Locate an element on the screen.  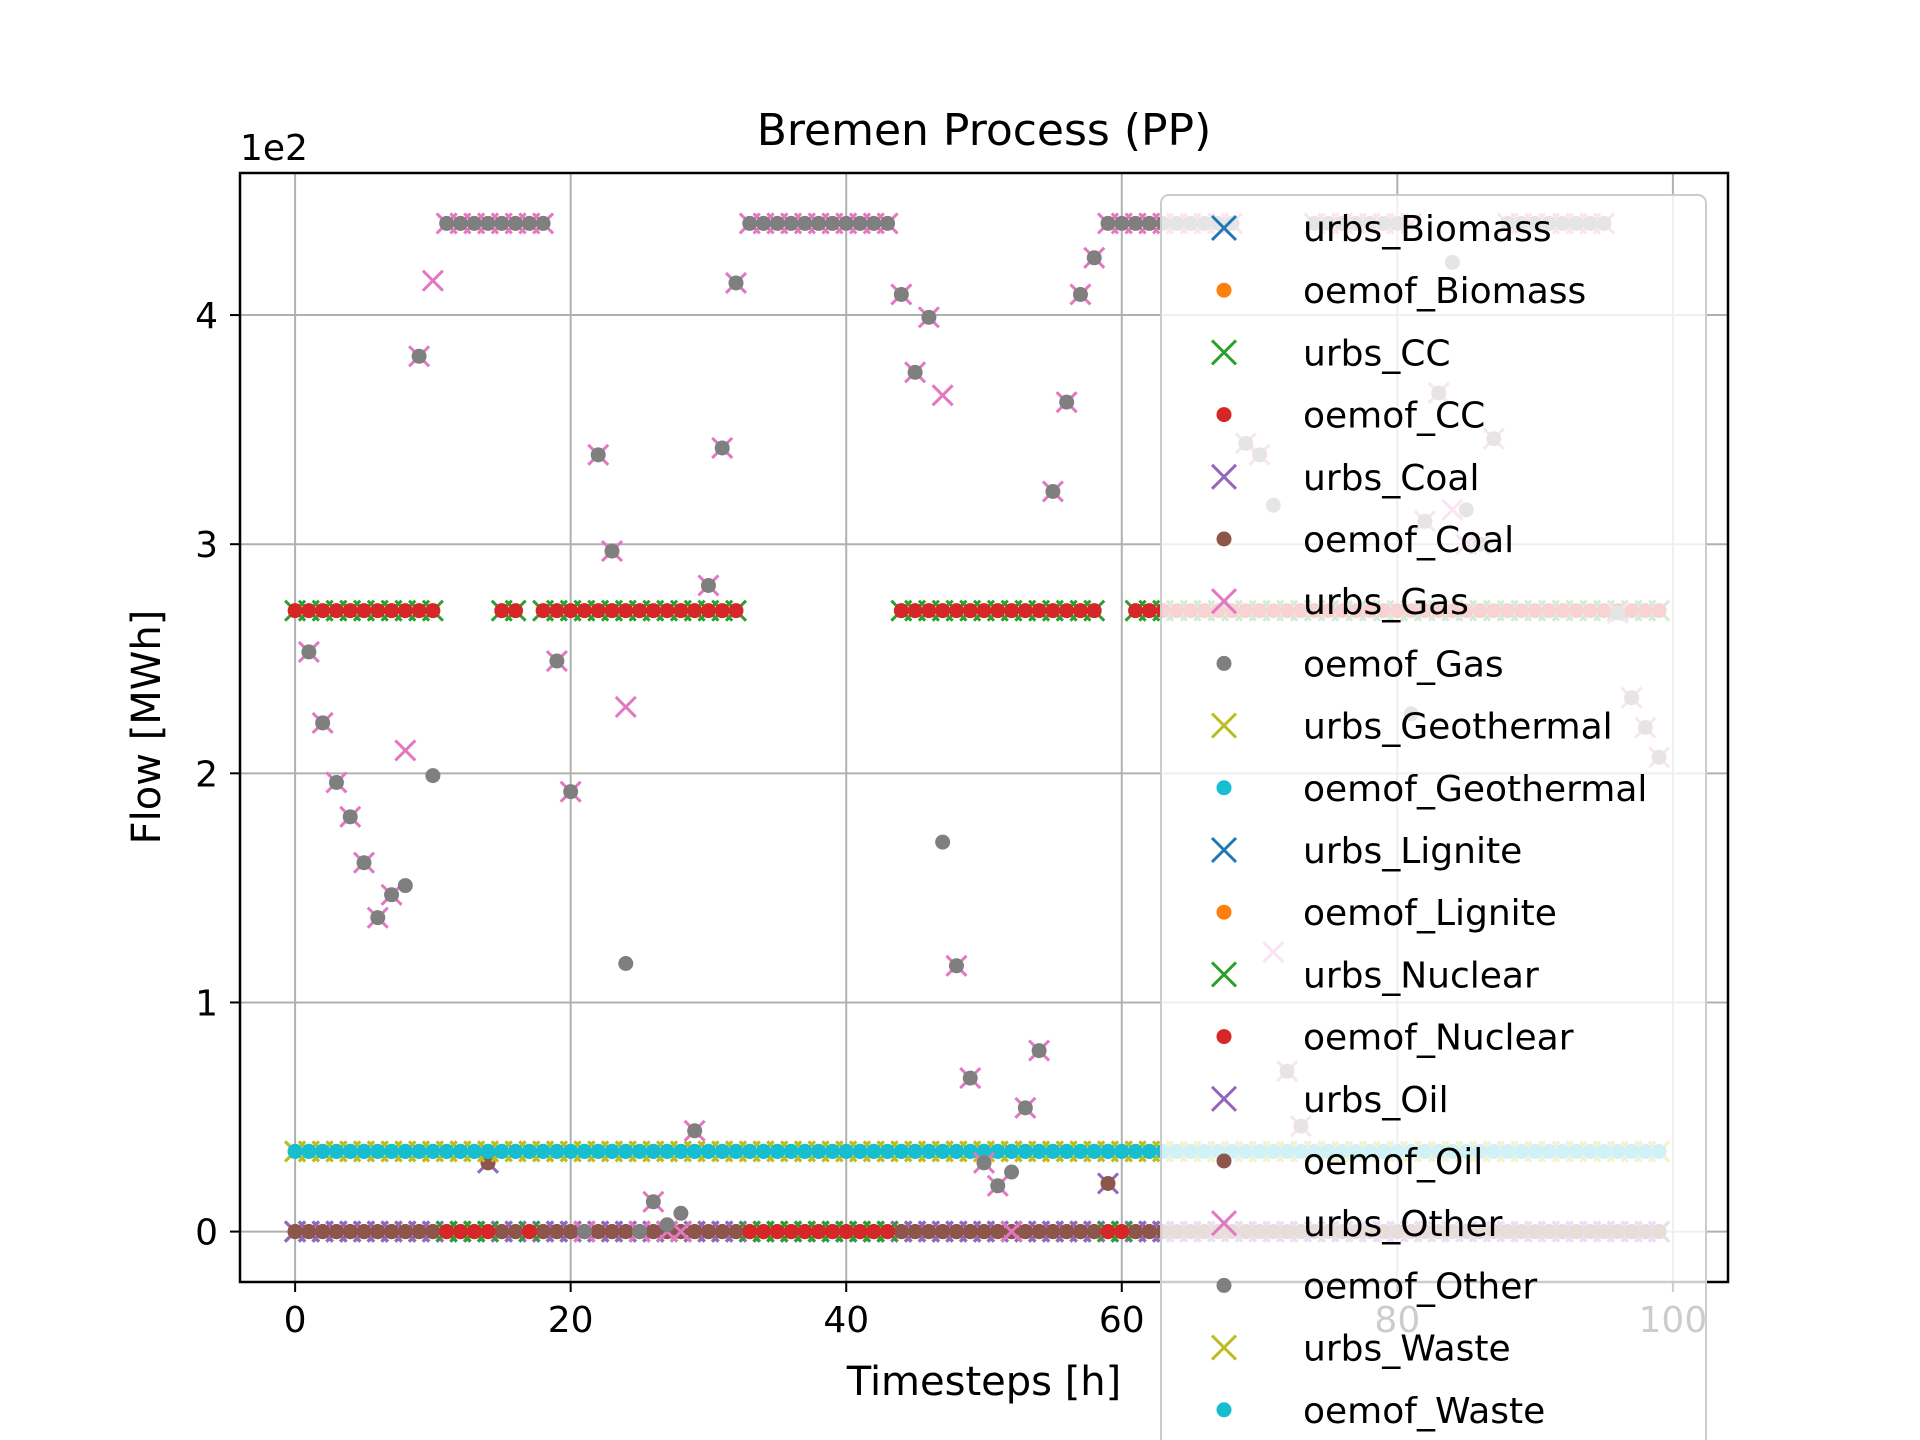
legend-label: oemof_Nuclear is located at coordinates (1438, 1038).